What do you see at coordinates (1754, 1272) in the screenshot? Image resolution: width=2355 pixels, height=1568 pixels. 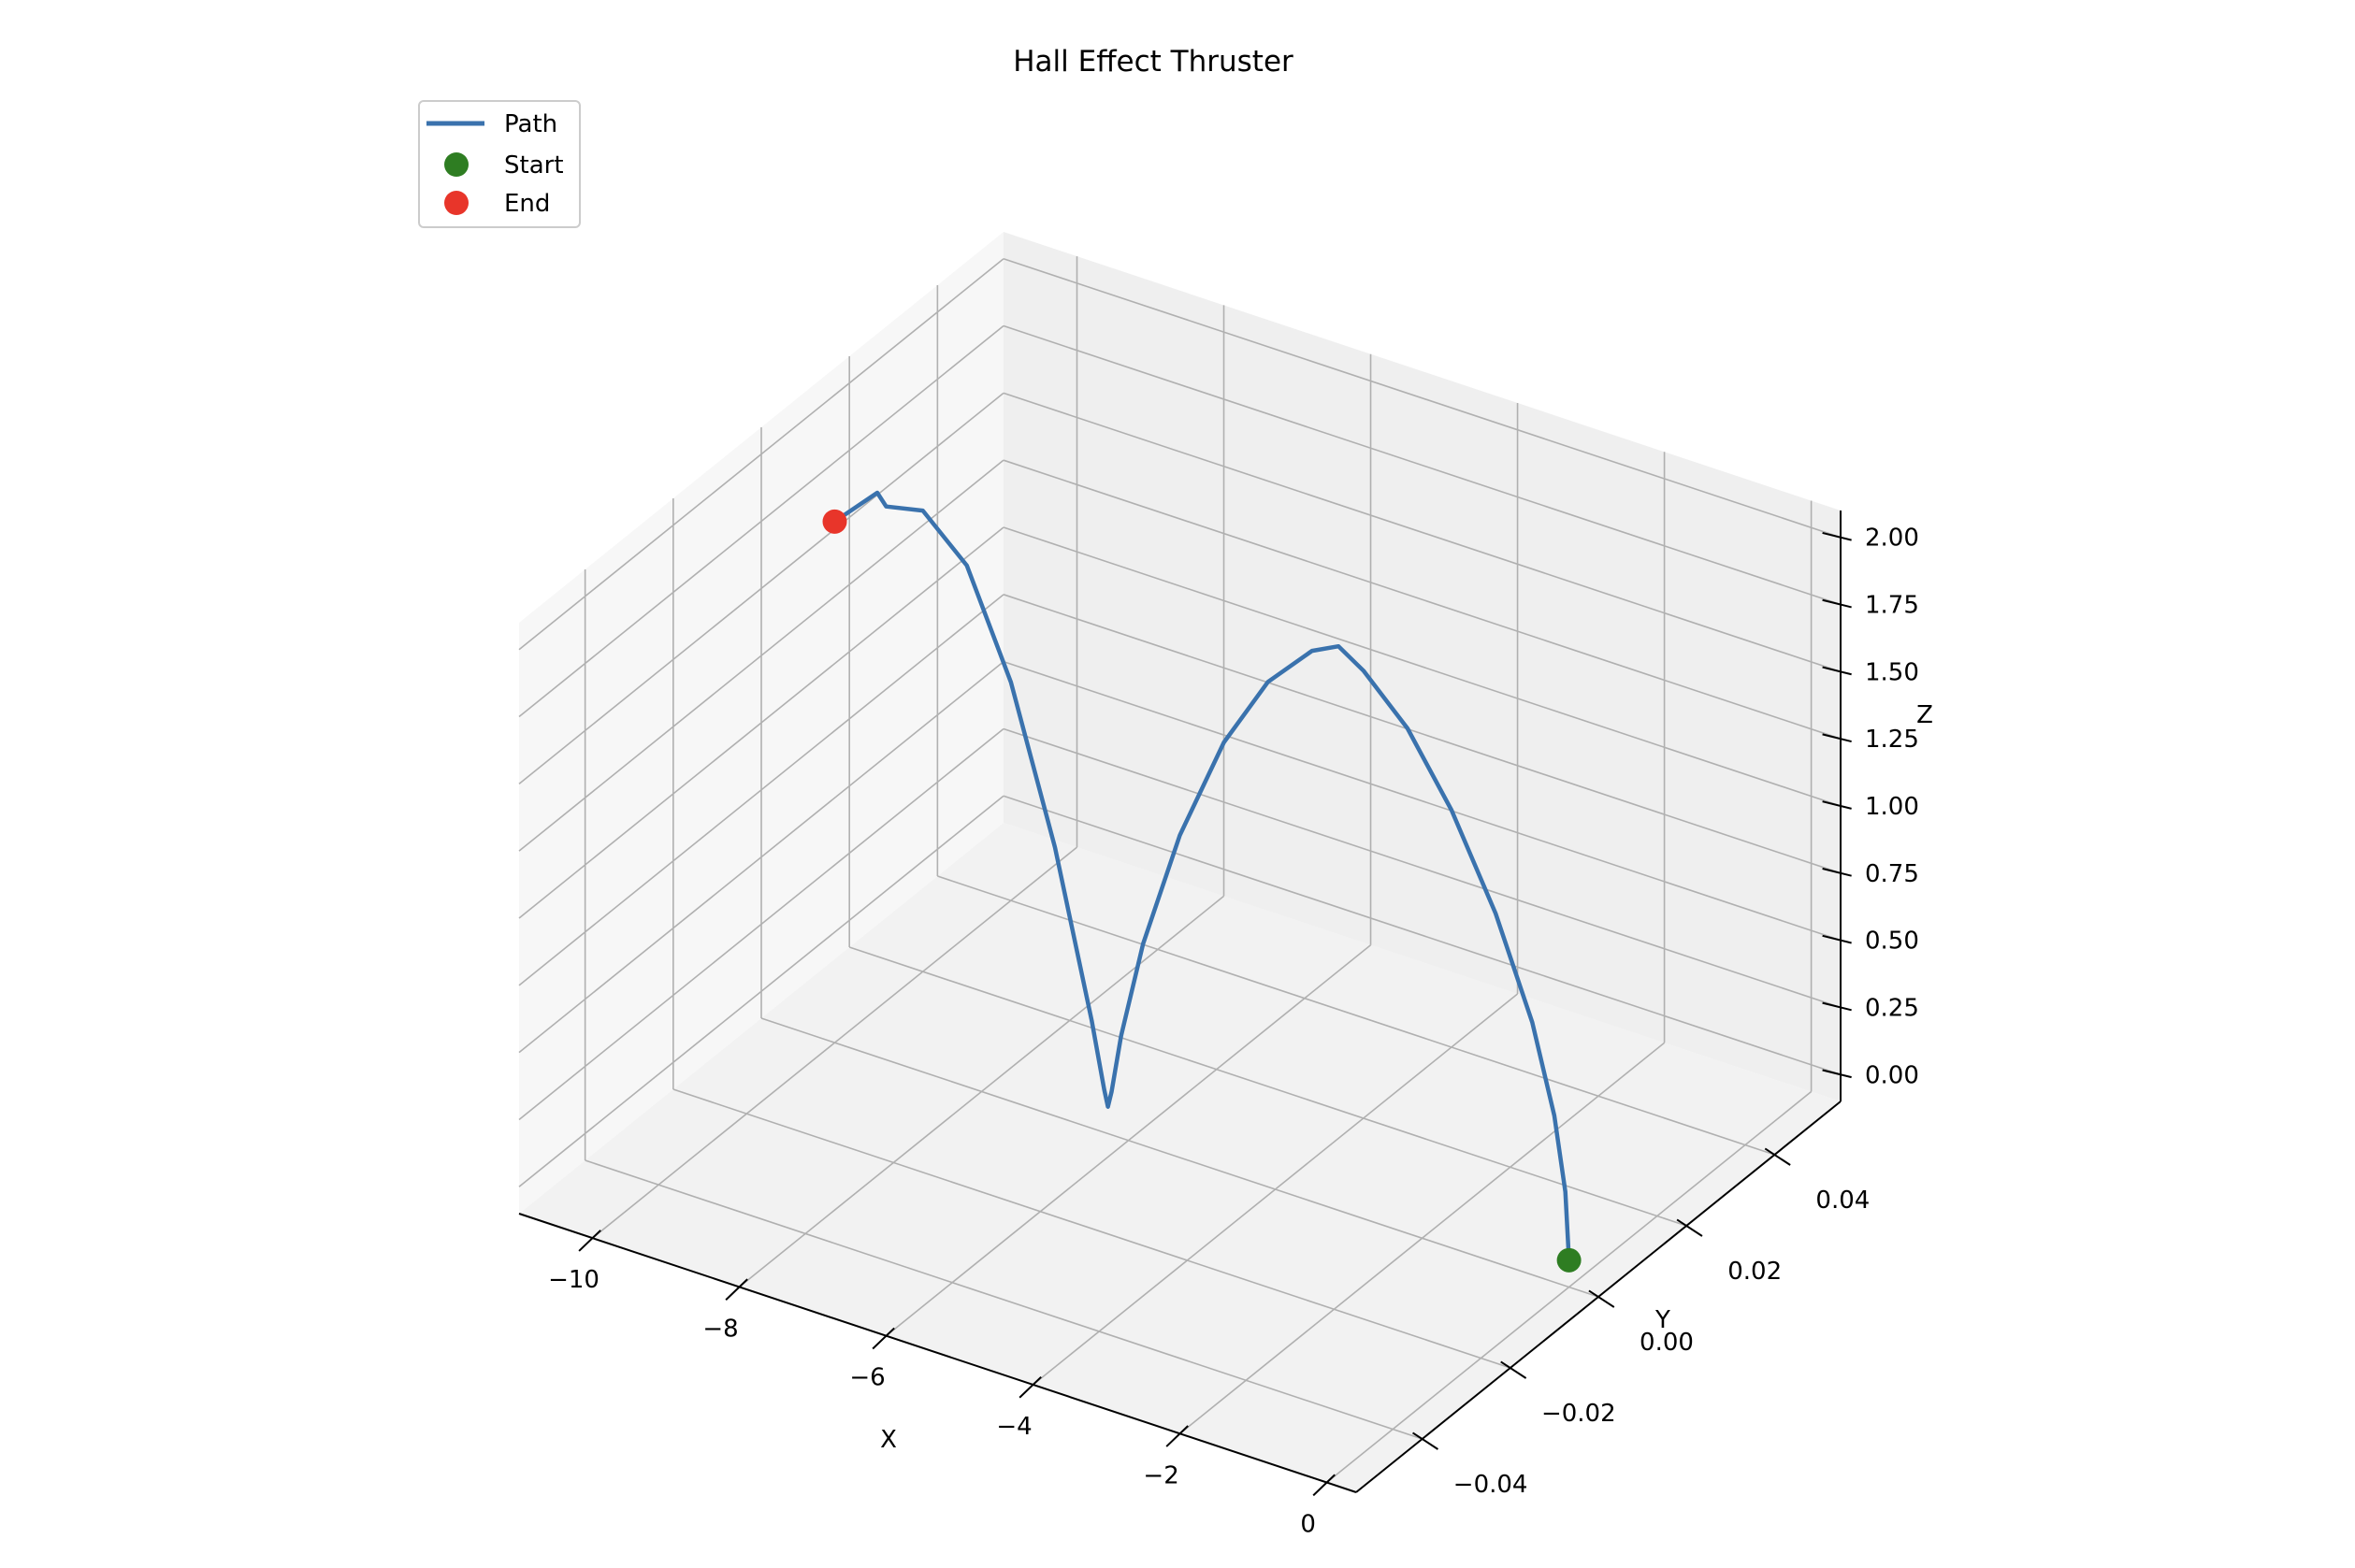 I see `y-tick-label: 0.02` at bounding box center [1754, 1272].